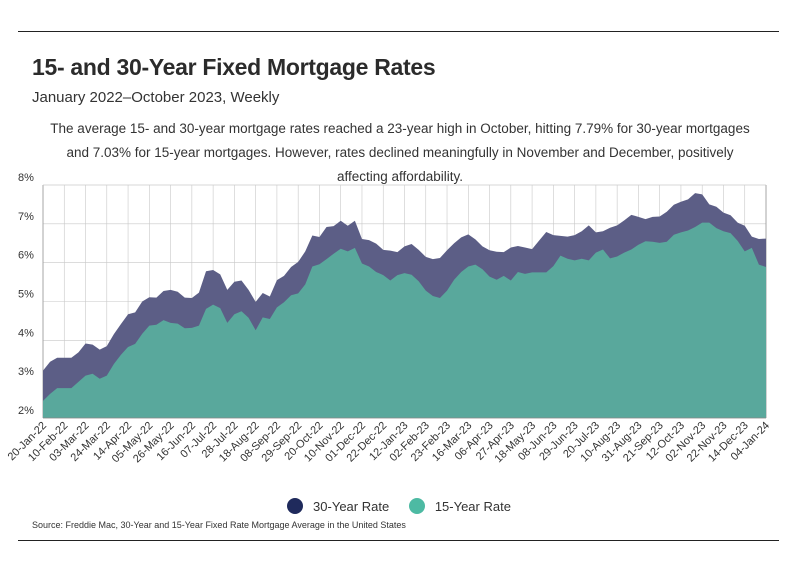  What do you see at coordinates (156, 97) in the screenshot?
I see `chart-subtitle: January 2022–October 2023, Weekly` at bounding box center [156, 97].